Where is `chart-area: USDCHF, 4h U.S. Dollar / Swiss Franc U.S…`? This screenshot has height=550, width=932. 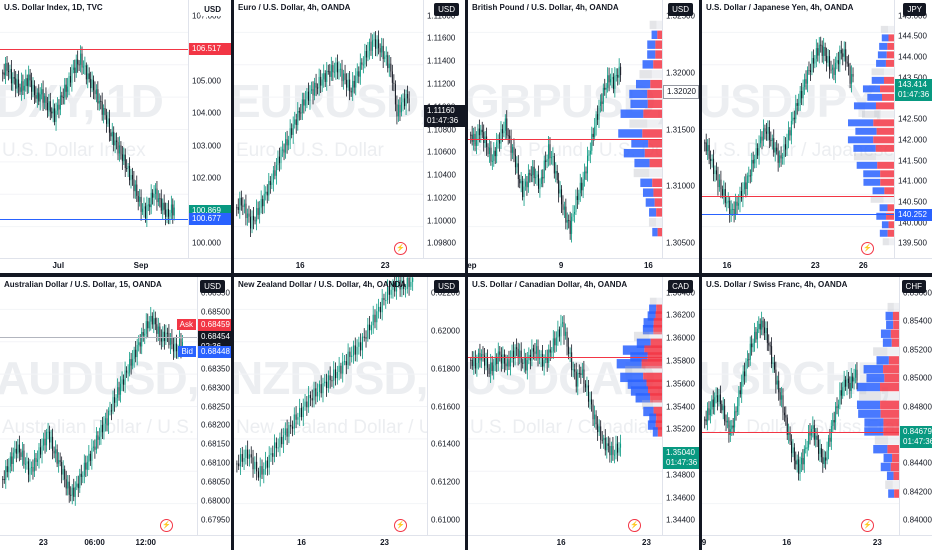 chart-area: USDCHF, 4h U.S. Dollar / Swiss Franc U.S… is located at coordinates (800, 406).